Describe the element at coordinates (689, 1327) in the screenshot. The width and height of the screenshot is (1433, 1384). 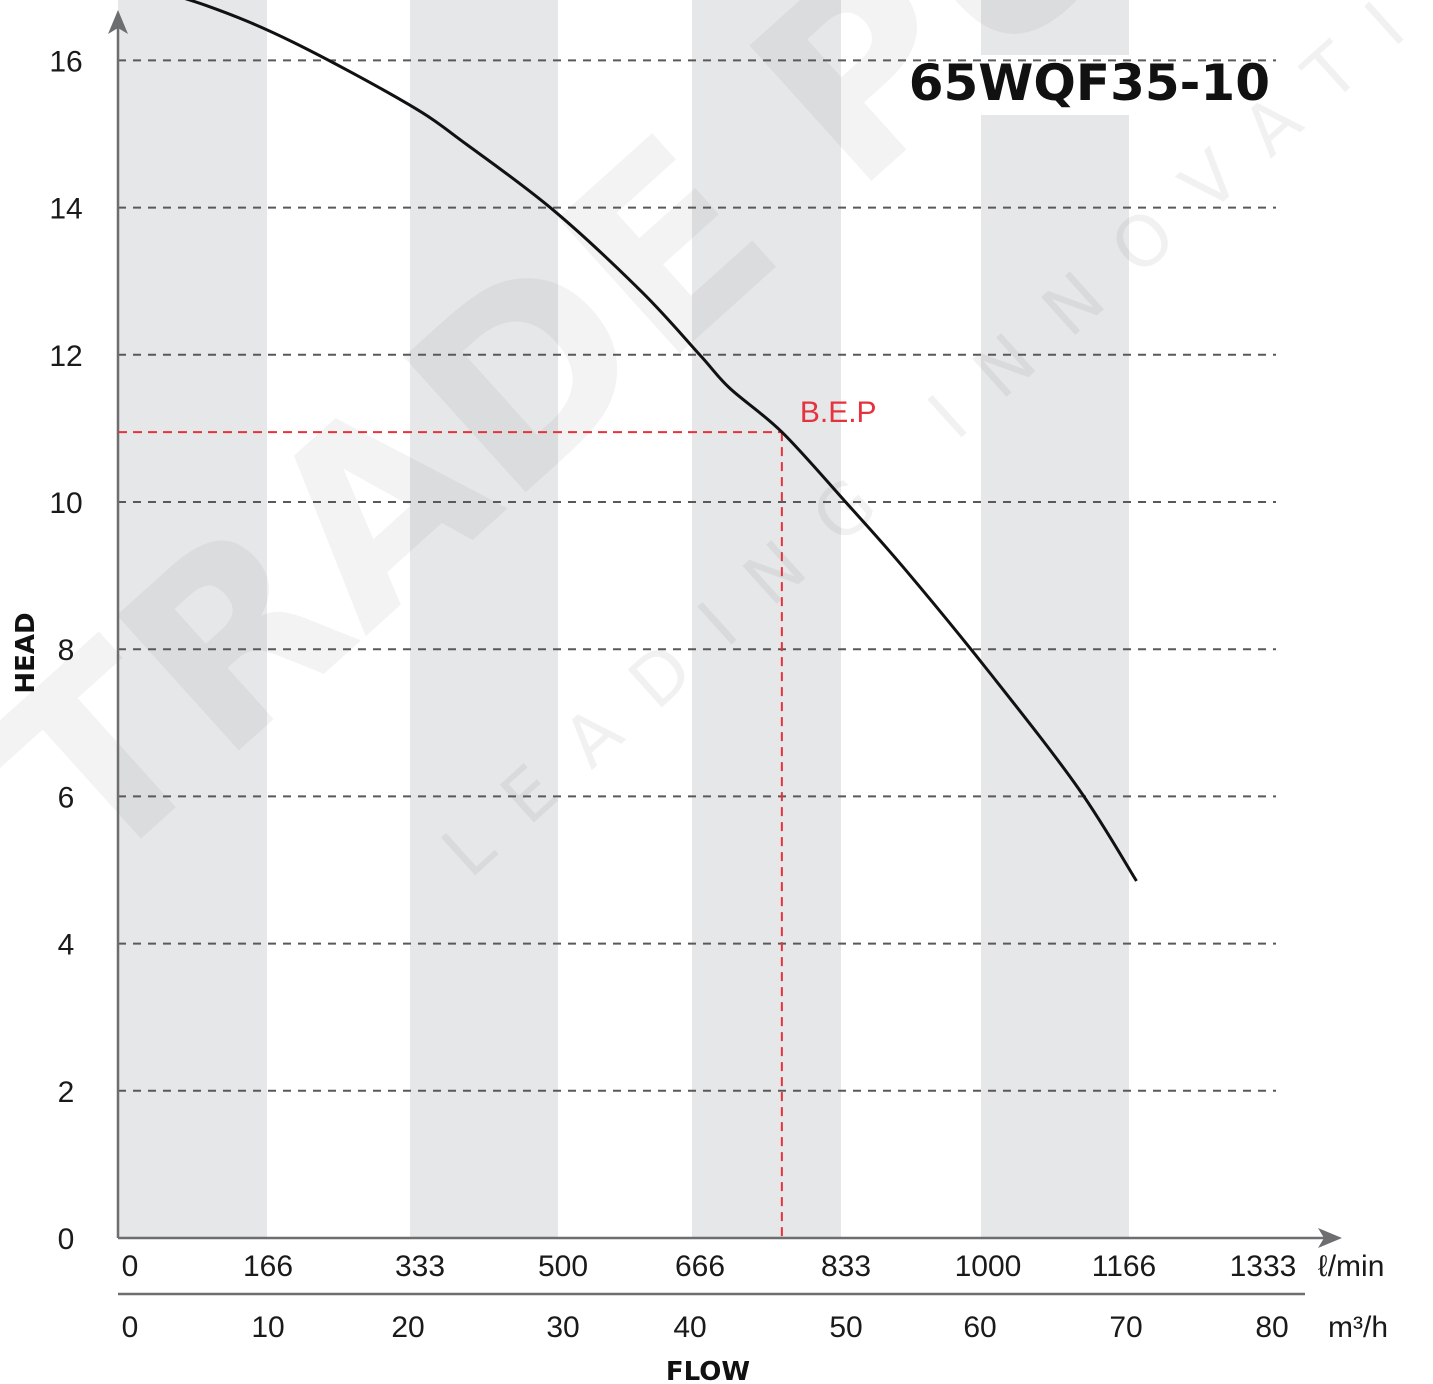
I see `x2-tick-label: 40` at that location.